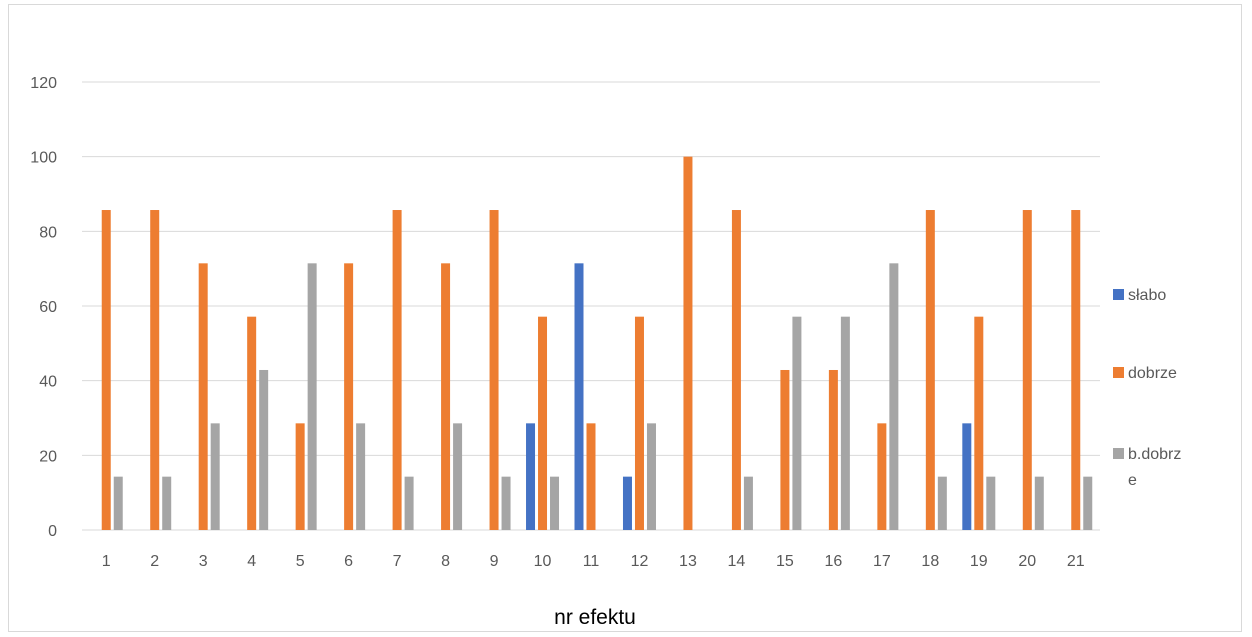 The image size is (1252, 637). Describe the element at coordinates (785, 561) in the screenshot. I see `x-tick-label: 15` at that location.